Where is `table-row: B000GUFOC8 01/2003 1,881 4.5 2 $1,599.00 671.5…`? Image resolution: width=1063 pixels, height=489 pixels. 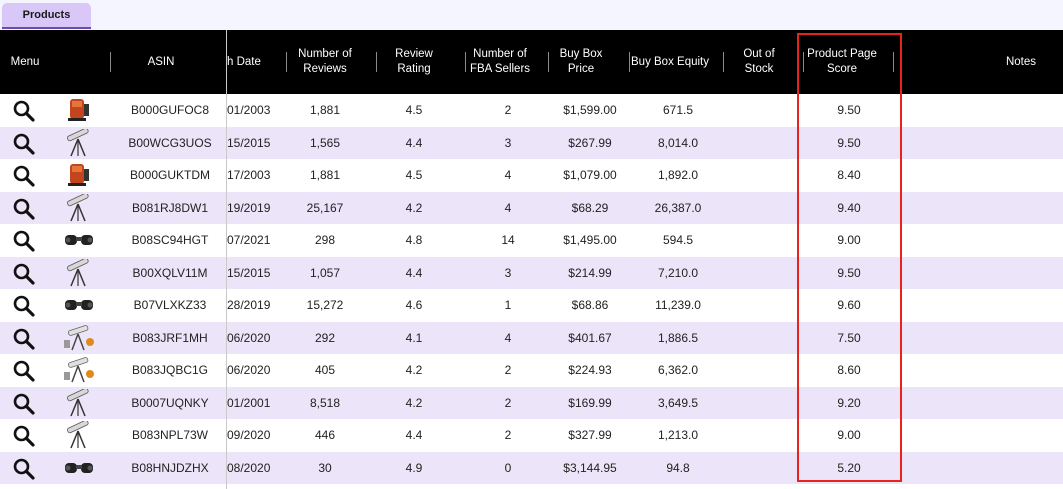 table-row: B000GUFOC8 01/2003 1,881 4.5 2 $1,599.00 671.5… is located at coordinates (531, 110).